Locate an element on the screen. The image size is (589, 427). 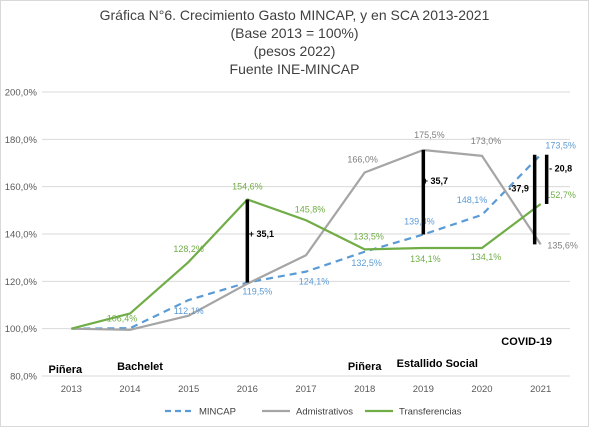
data-label-mincap: 124,1% is located at coordinates (314, 282).